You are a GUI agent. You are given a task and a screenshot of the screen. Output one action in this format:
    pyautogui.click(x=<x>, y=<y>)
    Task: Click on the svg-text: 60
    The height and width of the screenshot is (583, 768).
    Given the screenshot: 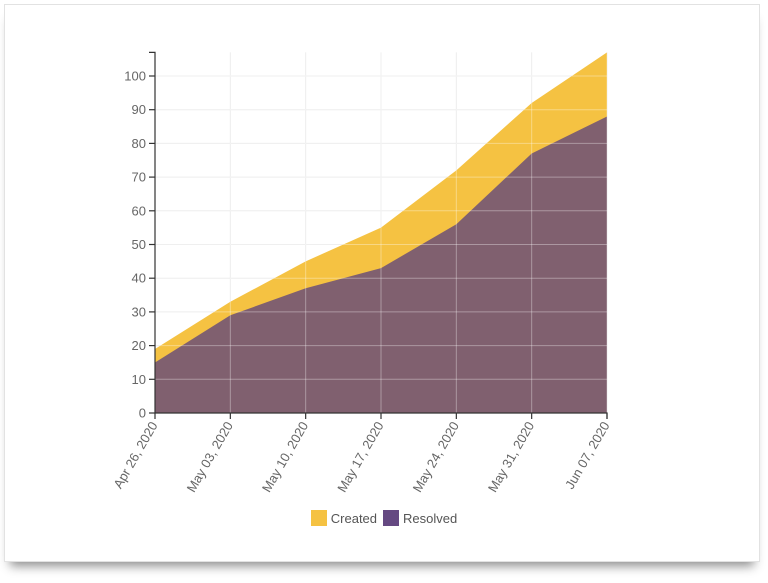 What is the action you would take?
    pyautogui.click(x=139, y=210)
    